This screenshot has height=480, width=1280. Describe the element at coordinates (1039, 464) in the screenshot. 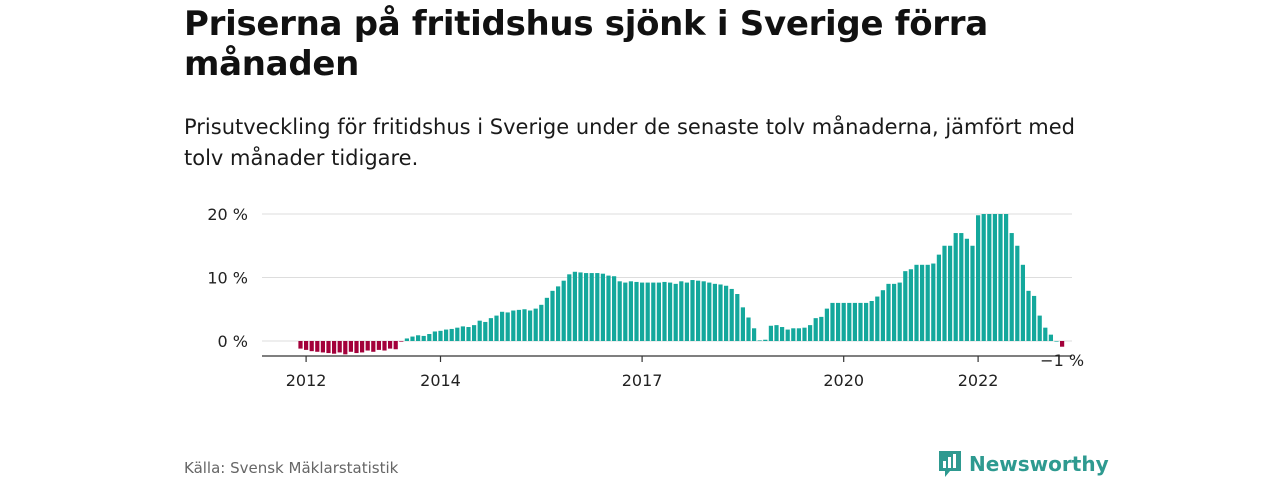

I see `brand-name: Newsworthy` at that location.